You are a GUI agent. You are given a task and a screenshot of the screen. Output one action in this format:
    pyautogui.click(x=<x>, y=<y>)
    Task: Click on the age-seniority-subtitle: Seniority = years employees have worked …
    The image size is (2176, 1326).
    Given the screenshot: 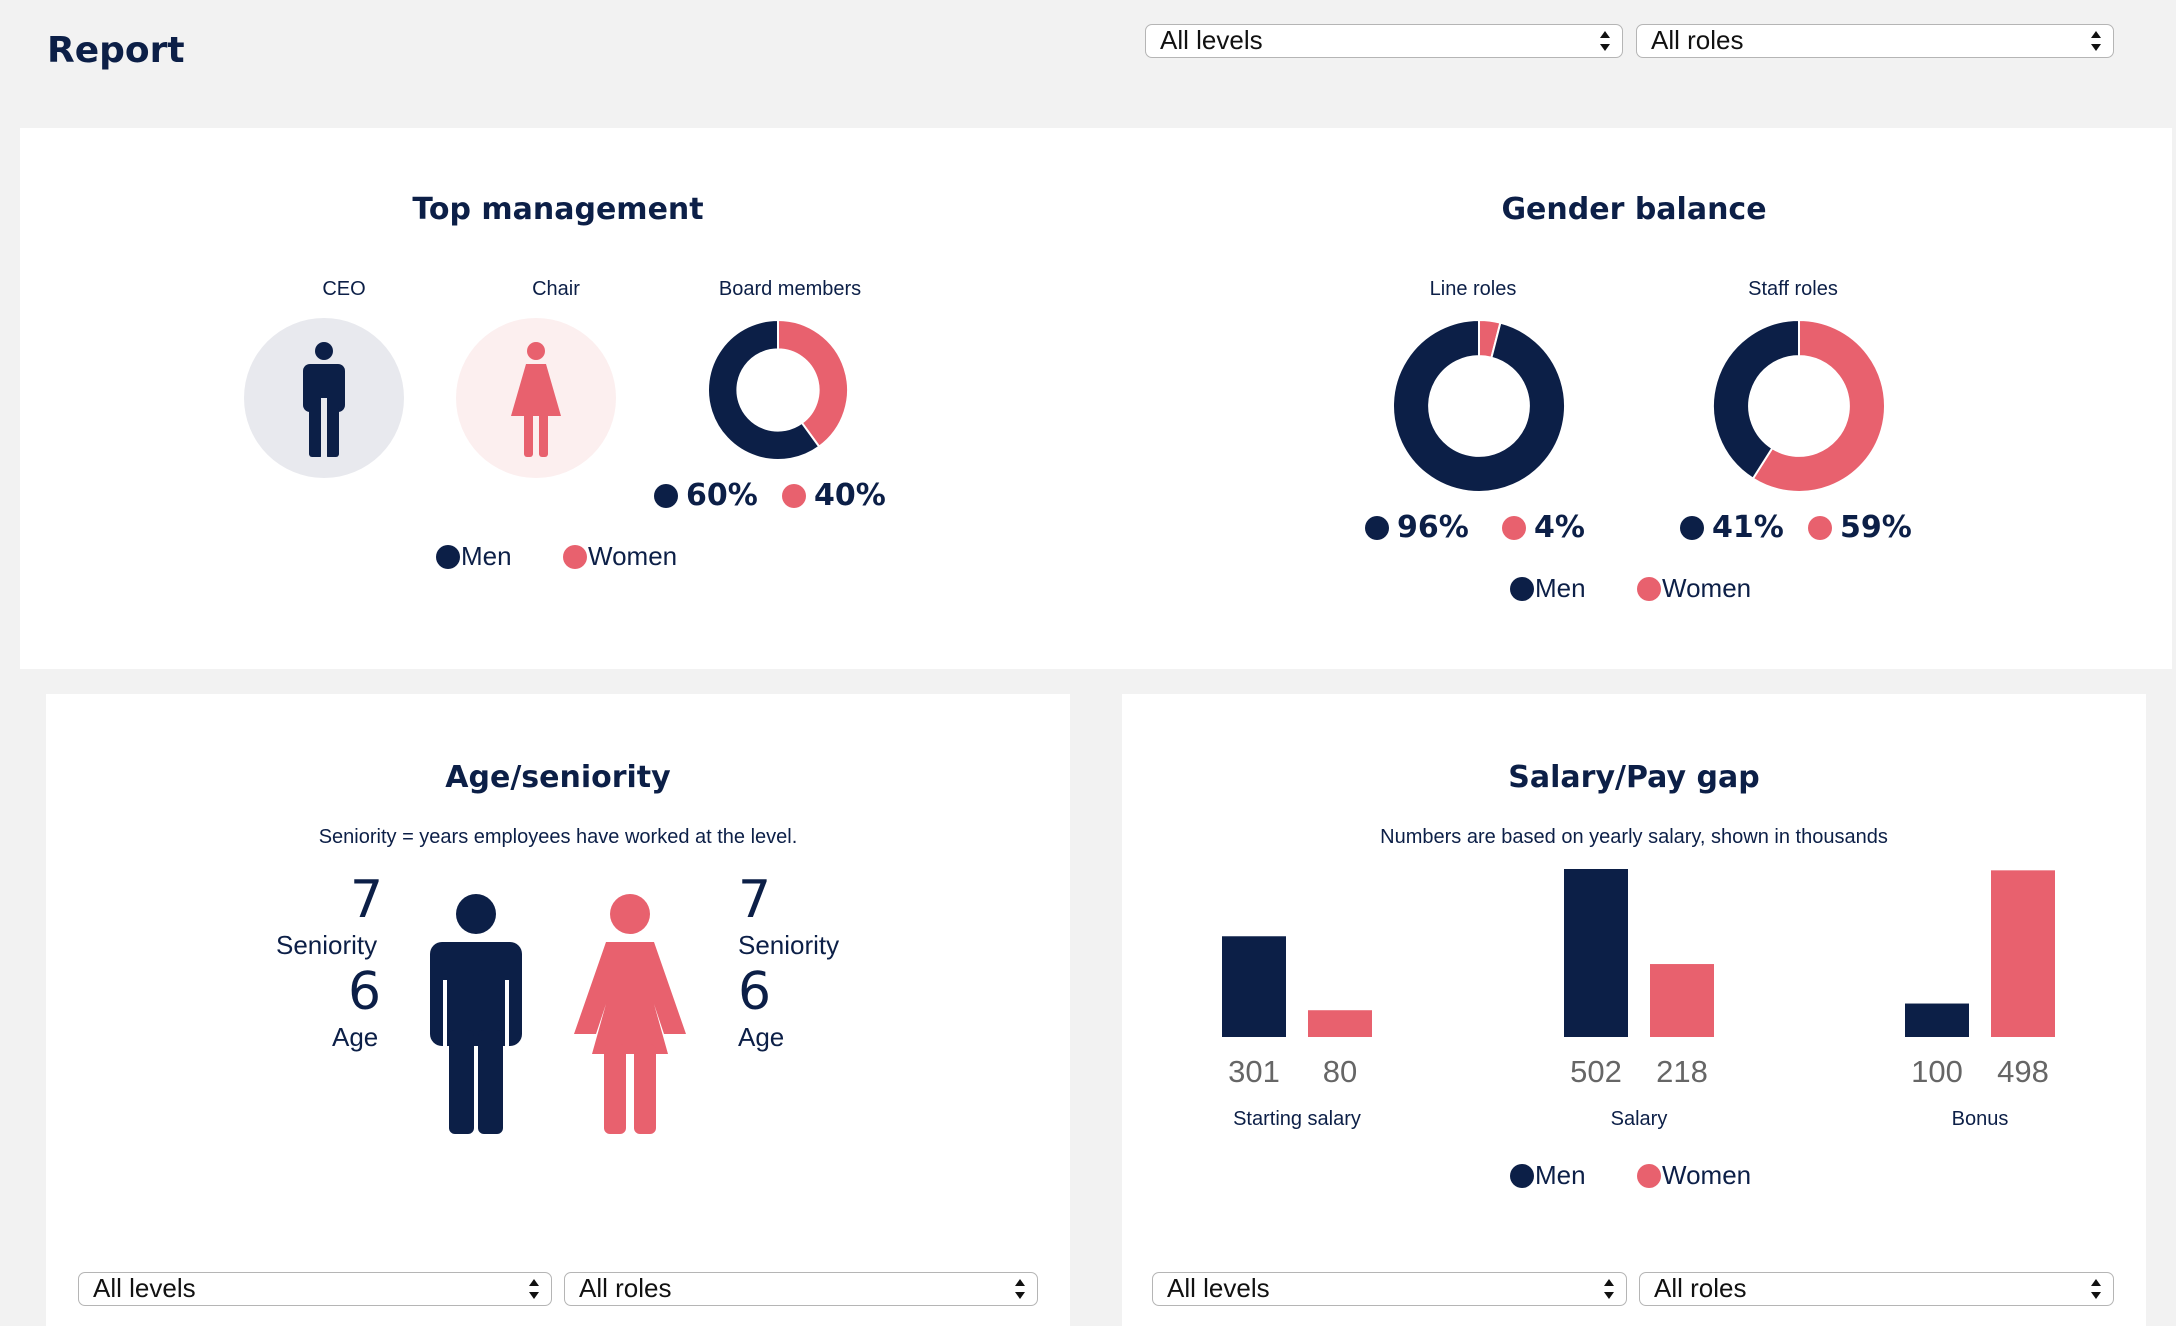 What is the action you would take?
    pyautogui.click(x=558, y=837)
    